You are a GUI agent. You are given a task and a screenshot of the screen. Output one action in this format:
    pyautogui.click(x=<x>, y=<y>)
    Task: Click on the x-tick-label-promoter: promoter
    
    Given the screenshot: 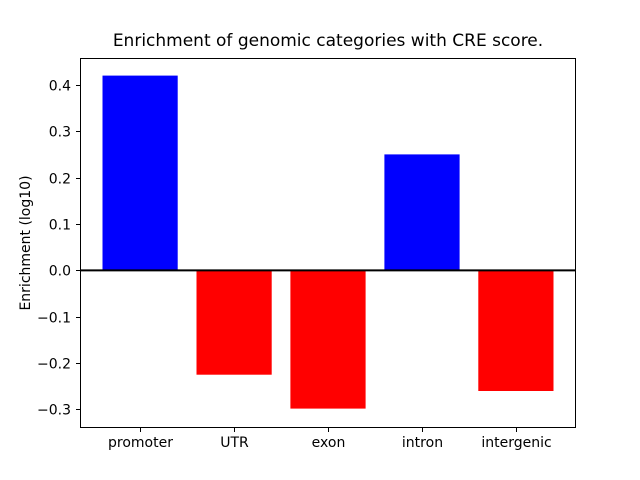 What is the action you would take?
    pyautogui.click(x=140, y=443)
    